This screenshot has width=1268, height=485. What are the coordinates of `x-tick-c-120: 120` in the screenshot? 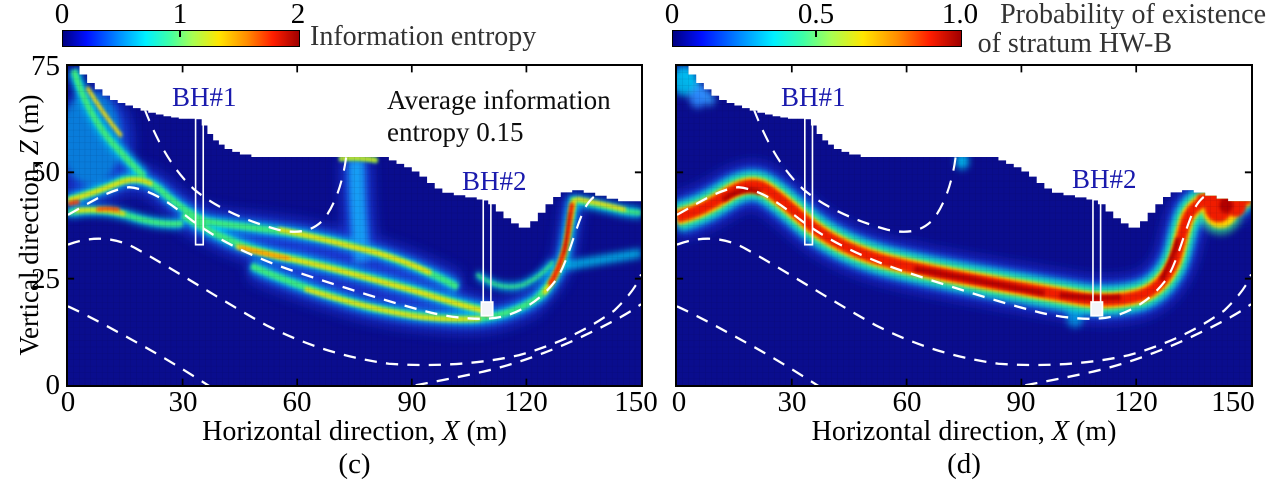 It's located at (526, 402).